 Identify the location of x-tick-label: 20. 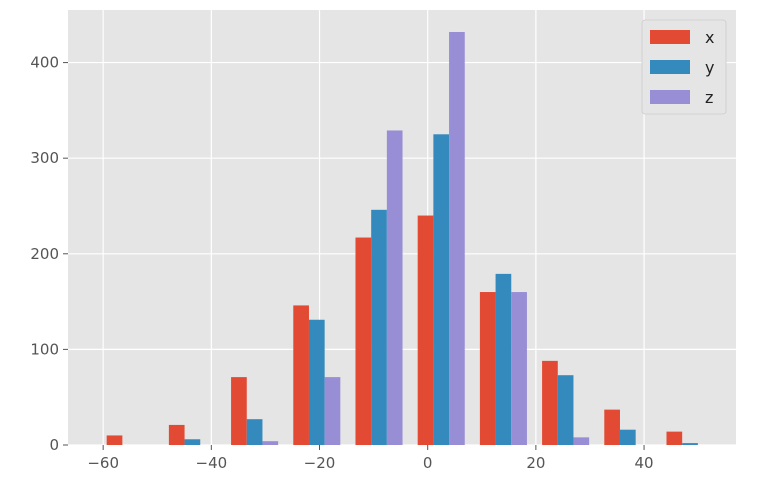
(535, 463).